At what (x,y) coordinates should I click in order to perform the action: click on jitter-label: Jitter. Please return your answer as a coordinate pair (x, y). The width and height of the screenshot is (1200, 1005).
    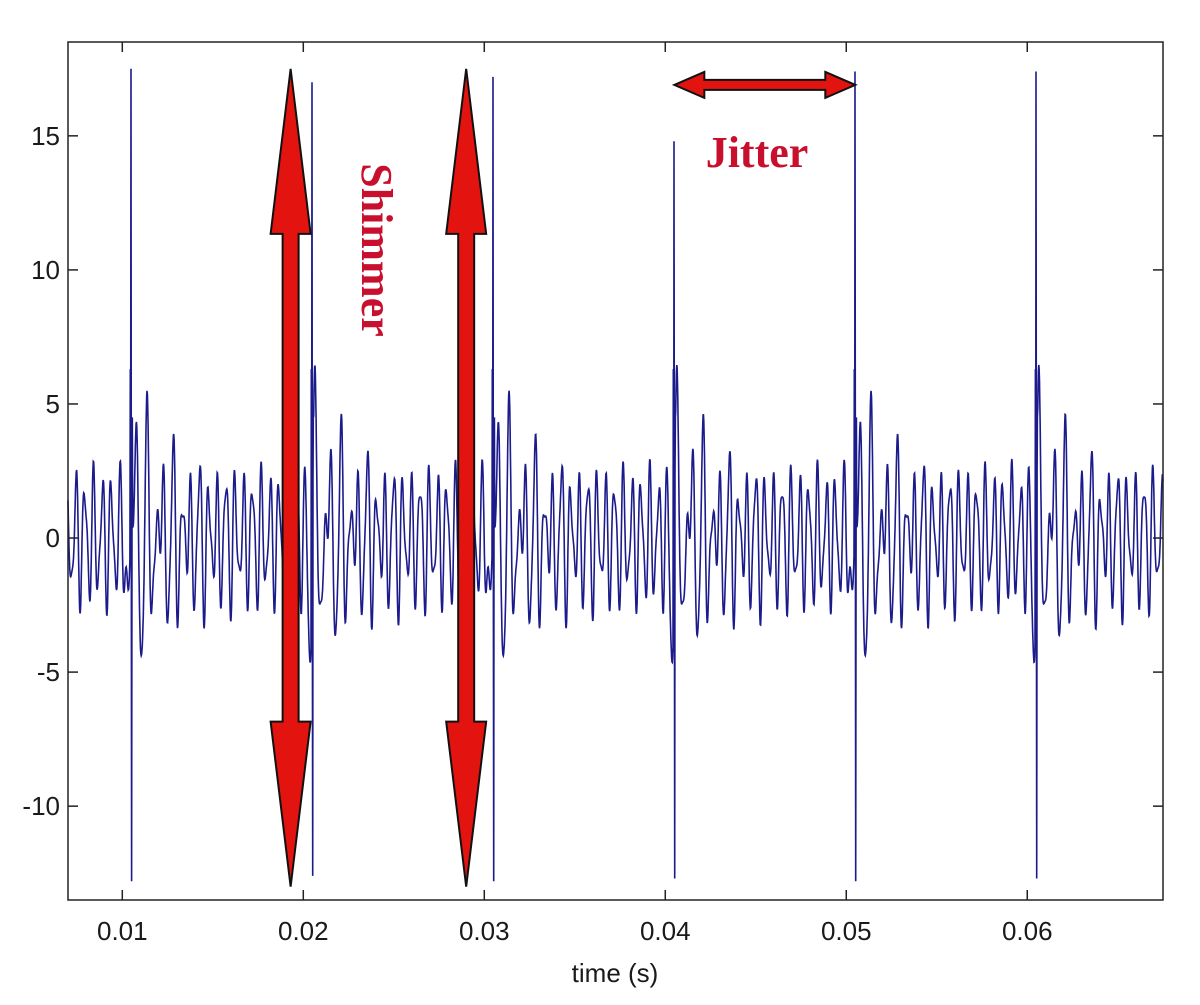
    Looking at the image, I should click on (757, 152).